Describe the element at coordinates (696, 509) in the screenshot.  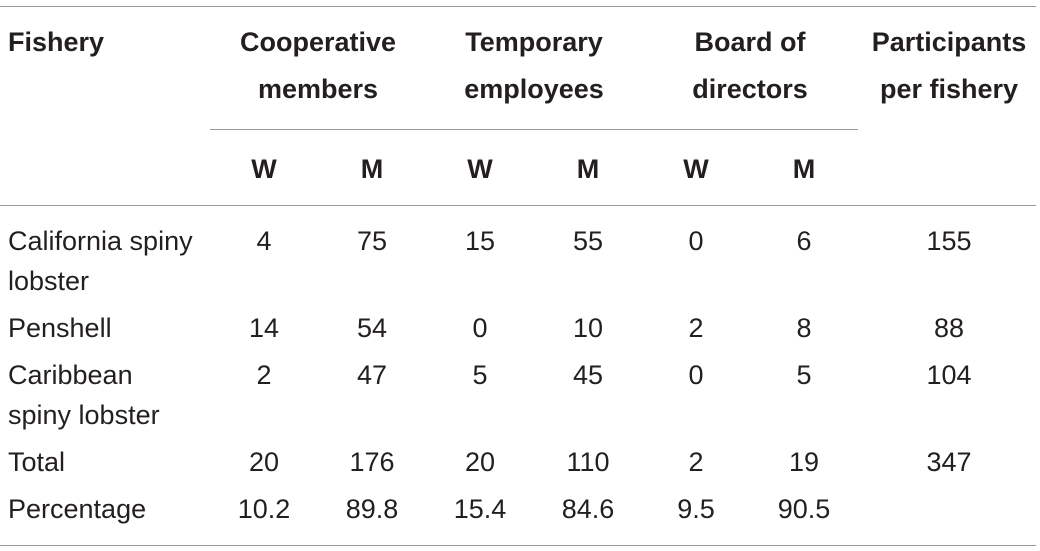
I see `table-cell: 9.5` at that location.